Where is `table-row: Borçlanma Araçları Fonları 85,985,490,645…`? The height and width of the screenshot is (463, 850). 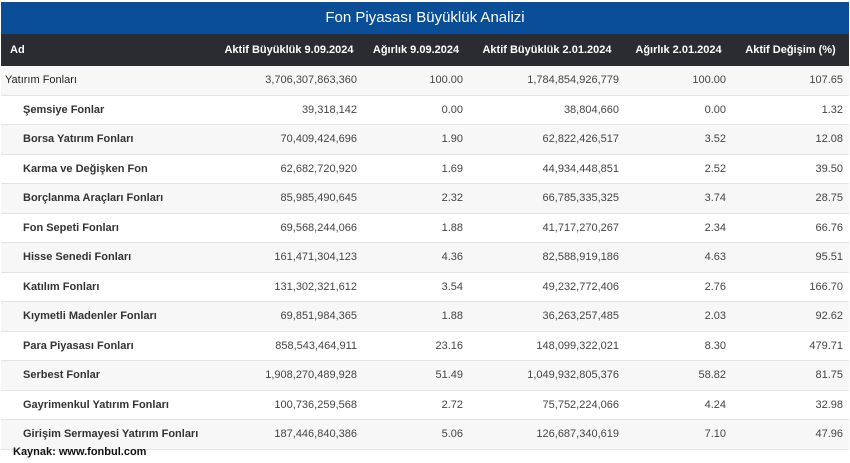 table-row: Borçlanma Araçları Fonları 85,985,490,645… is located at coordinates (425, 198).